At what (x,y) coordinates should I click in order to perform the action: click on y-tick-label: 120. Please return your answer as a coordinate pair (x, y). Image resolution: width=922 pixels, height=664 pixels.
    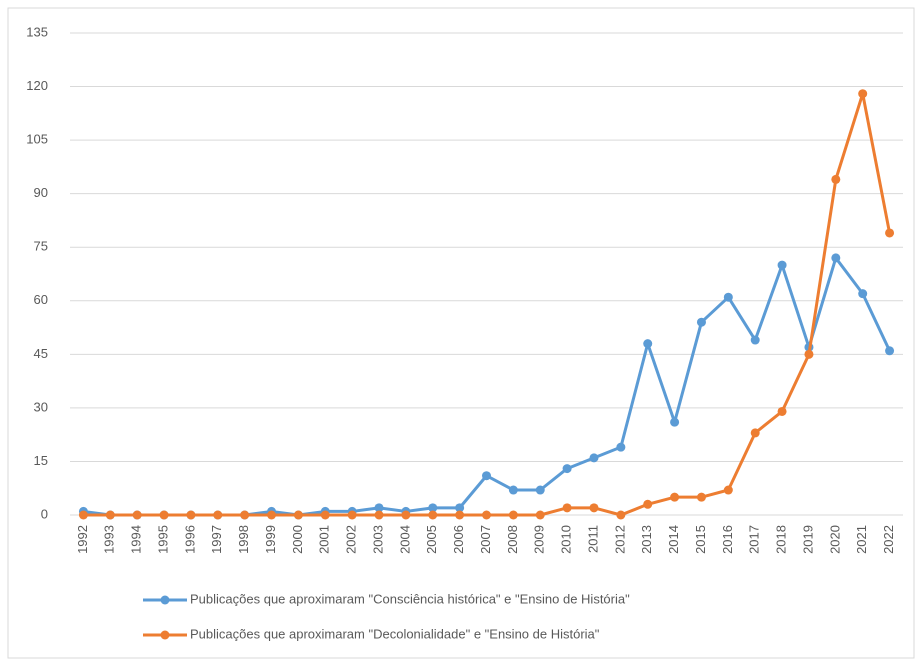
    Looking at the image, I should click on (37, 85).